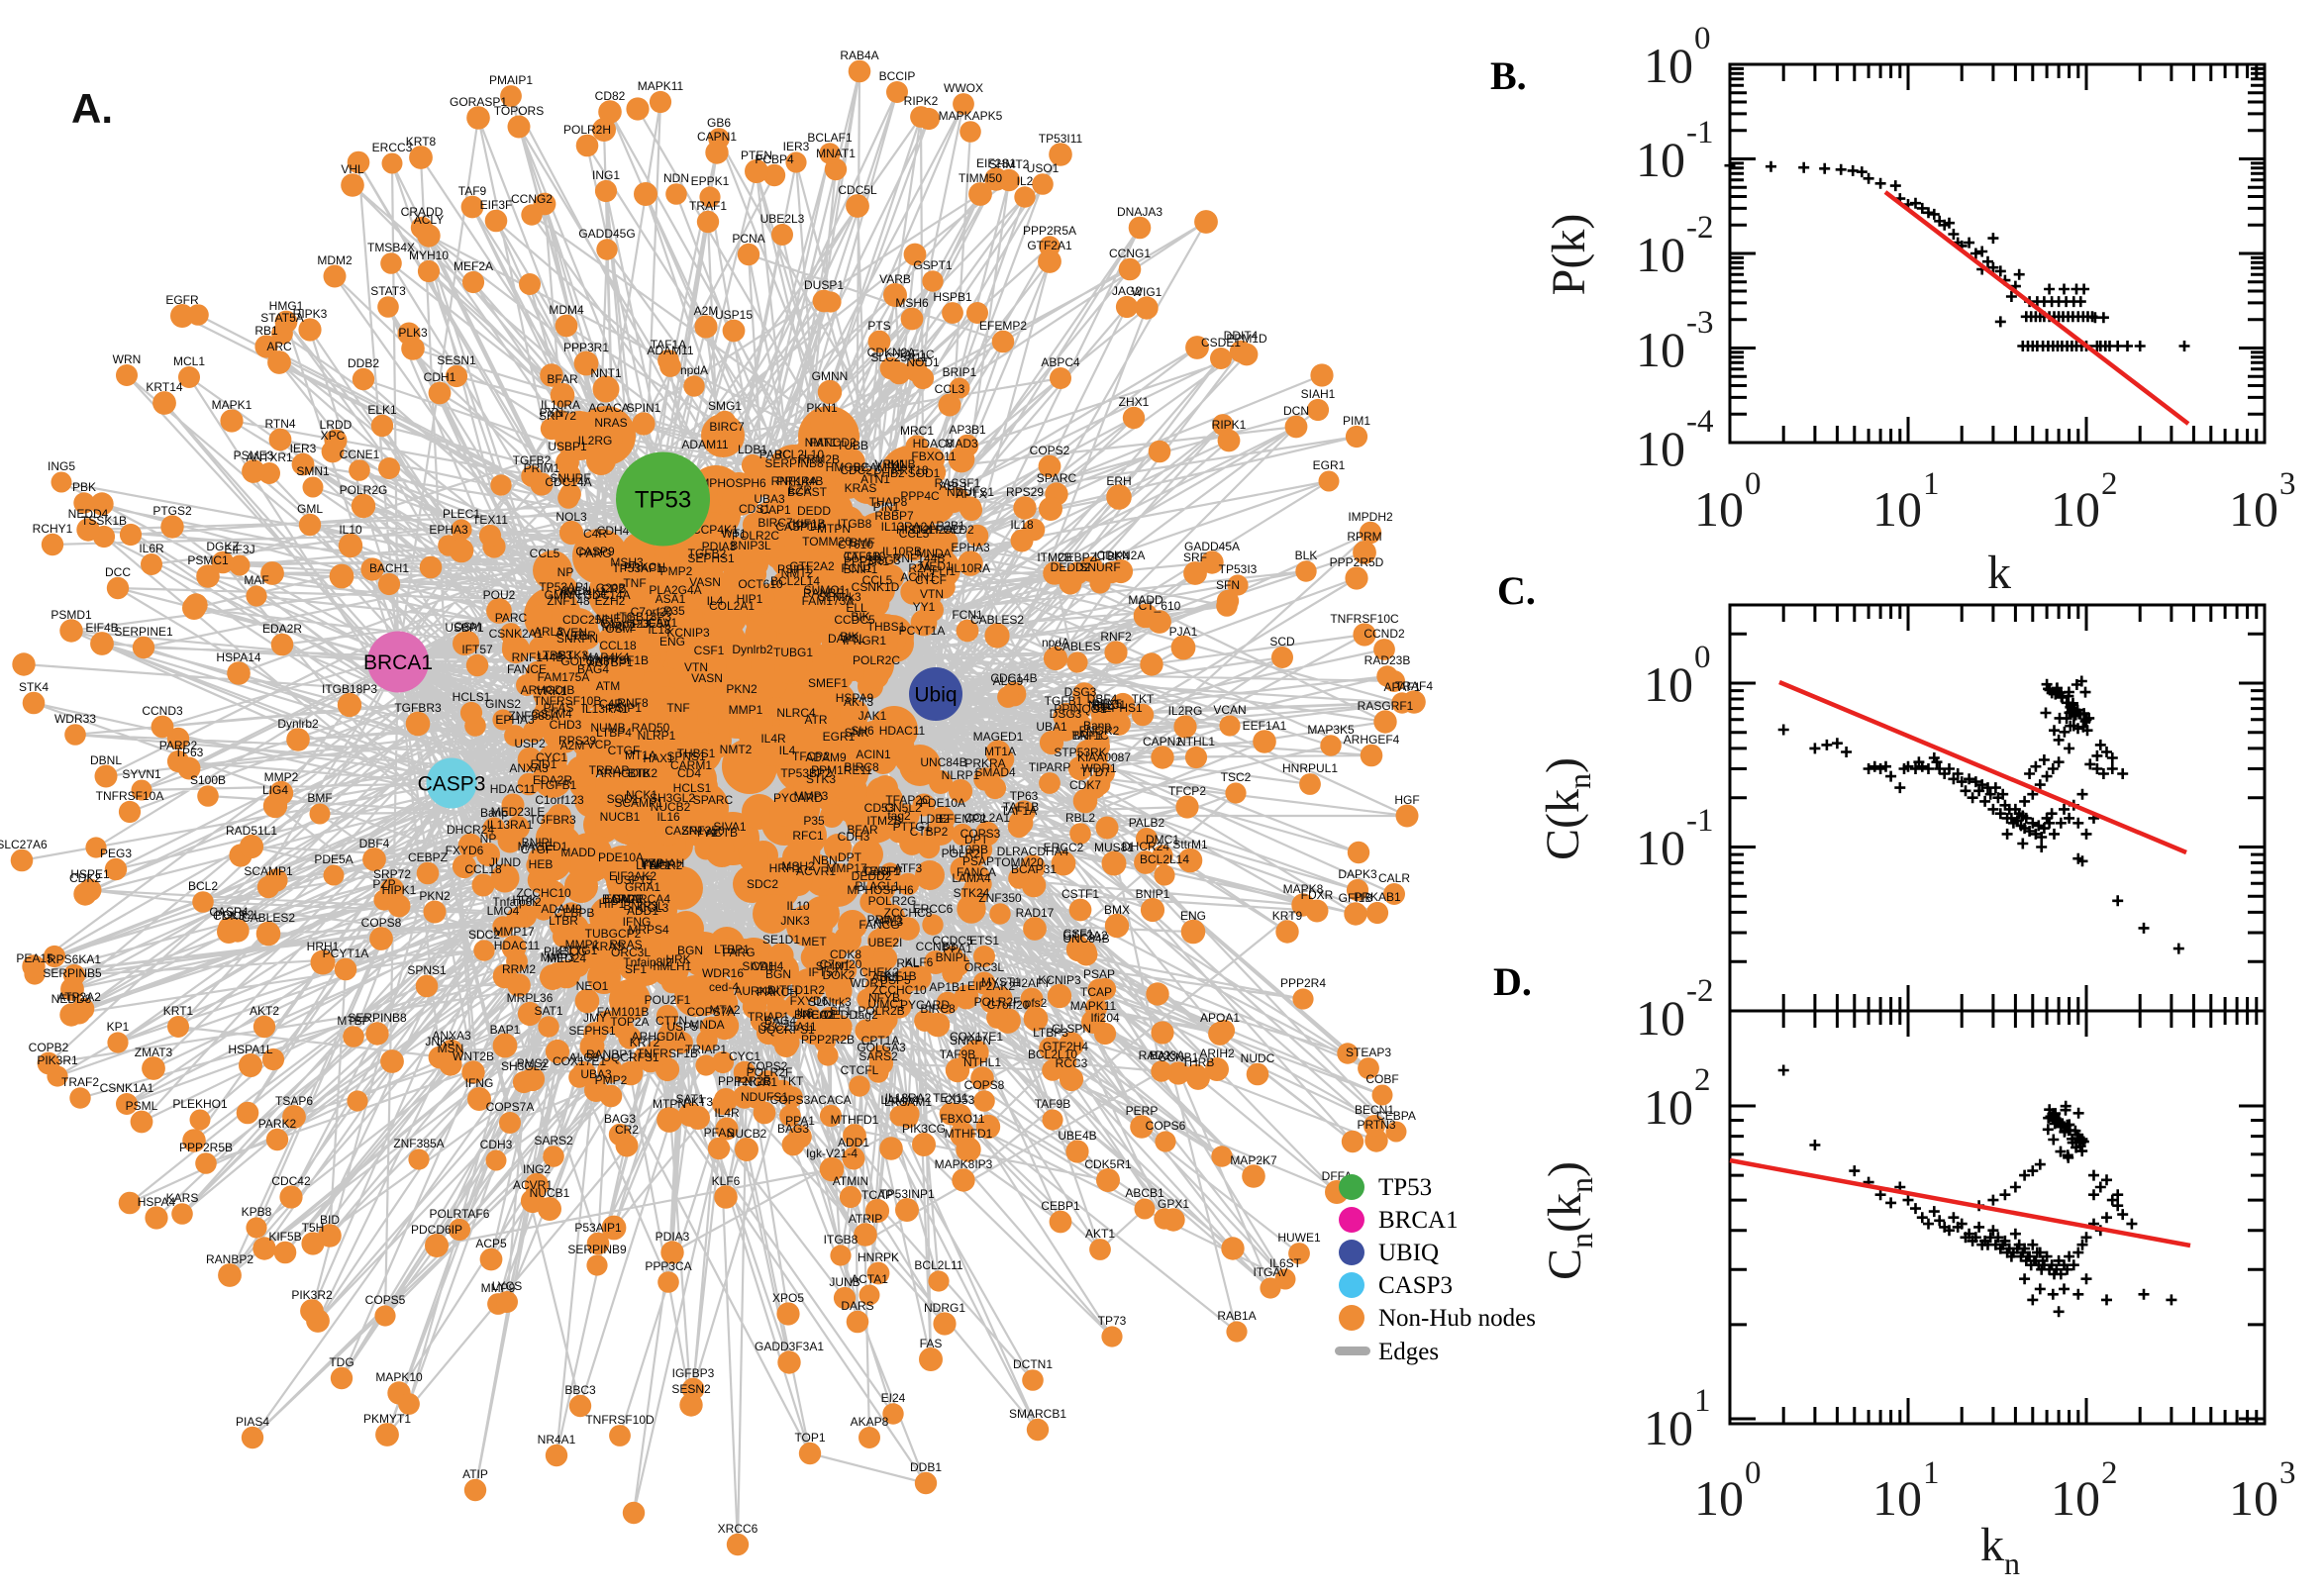  I want to click on svg-text: BRCA1, so click(398, 662).